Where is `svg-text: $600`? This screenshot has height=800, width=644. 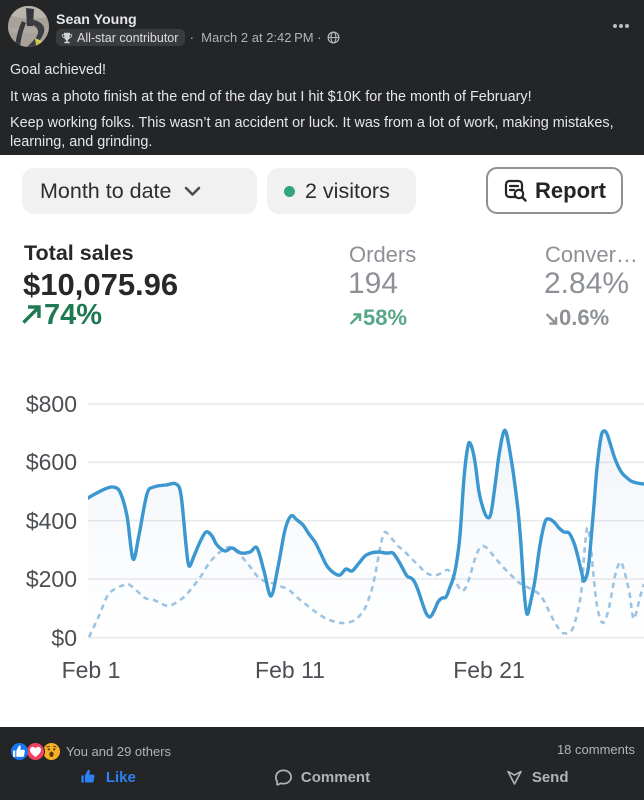 svg-text: $600 is located at coordinates (51, 462).